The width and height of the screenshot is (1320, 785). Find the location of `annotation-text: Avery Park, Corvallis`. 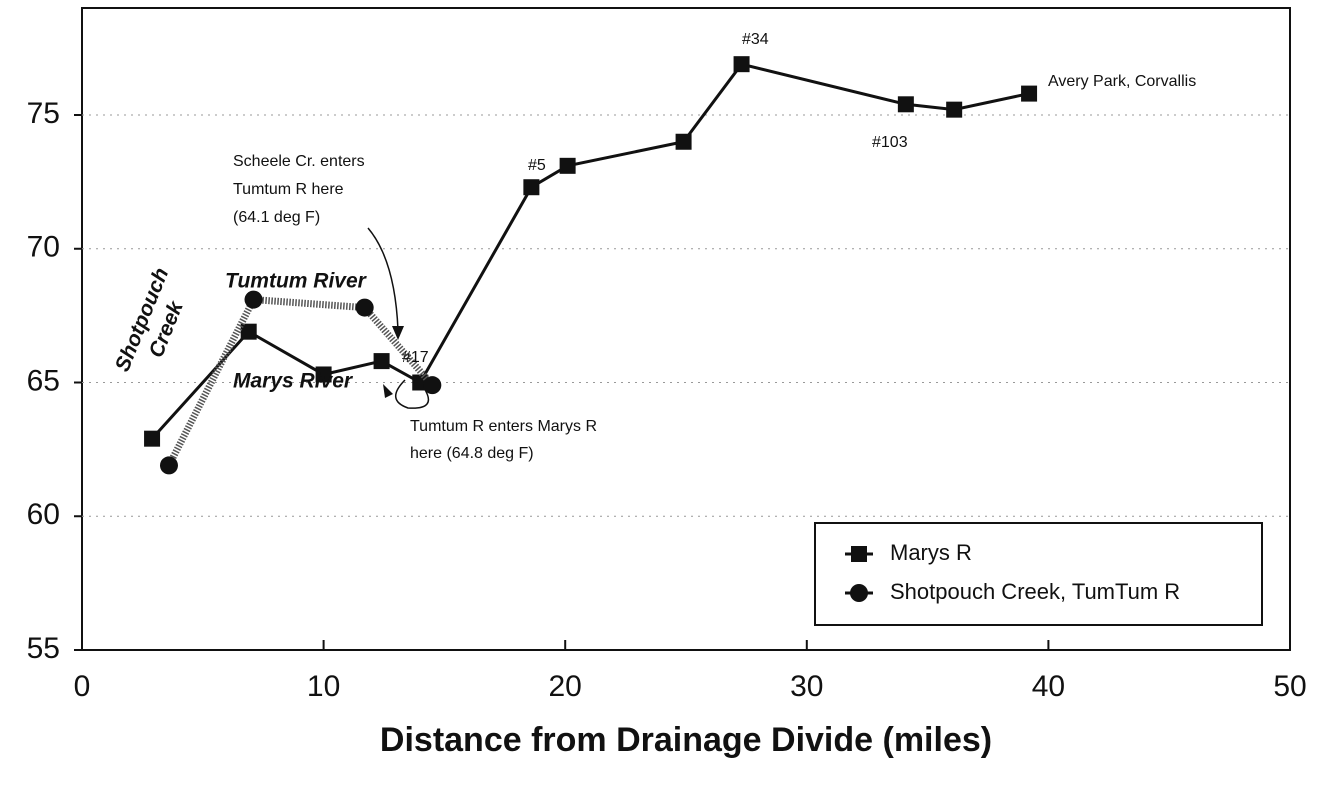

annotation-text: Avery Park, Corvallis is located at coordinates (1122, 81).